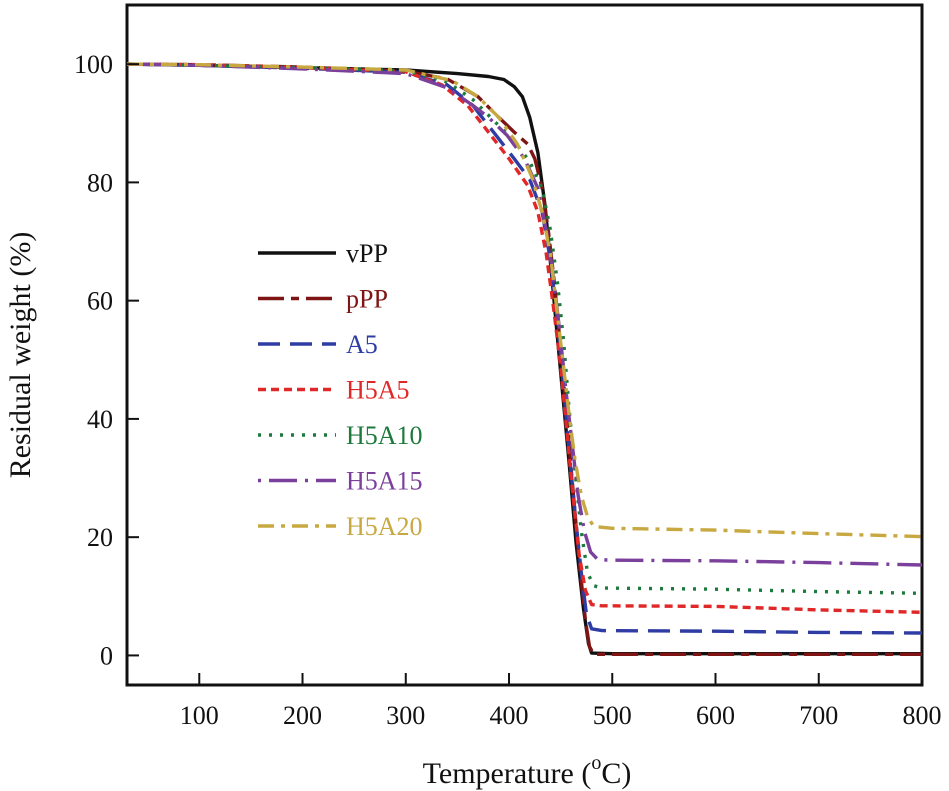  Describe the element at coordinates (100, 419) in the screenshot. I see `y-tick-label: 40` at that location.